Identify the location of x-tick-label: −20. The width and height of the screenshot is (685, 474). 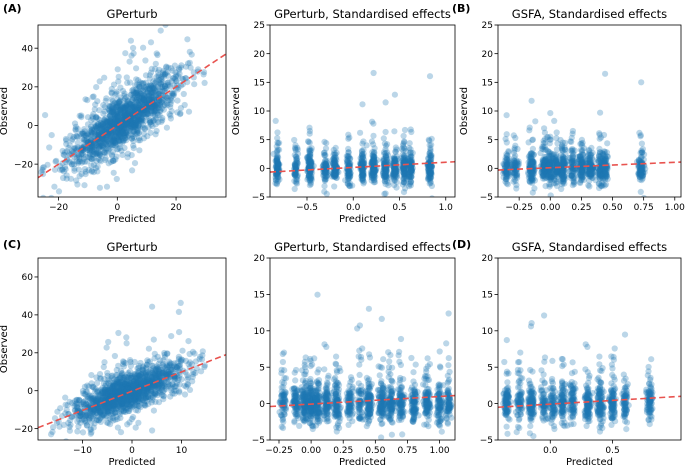
(58, 208).